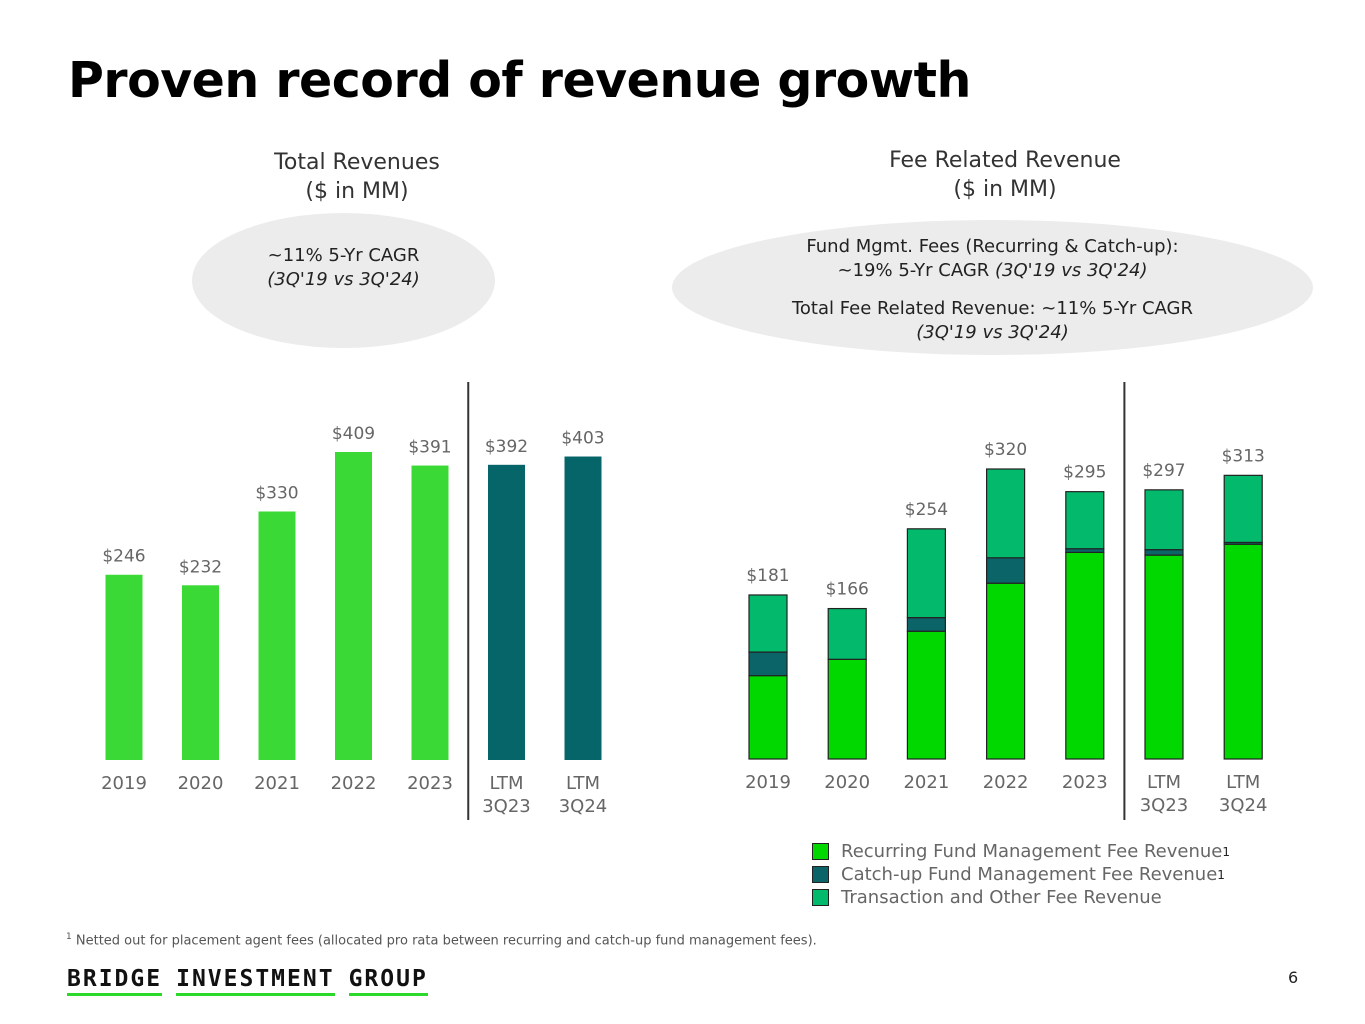  Describe the element at coordinates (506, 612) in the screenshot. I see `total-revenue-bar-ltm-3q23` at that location.